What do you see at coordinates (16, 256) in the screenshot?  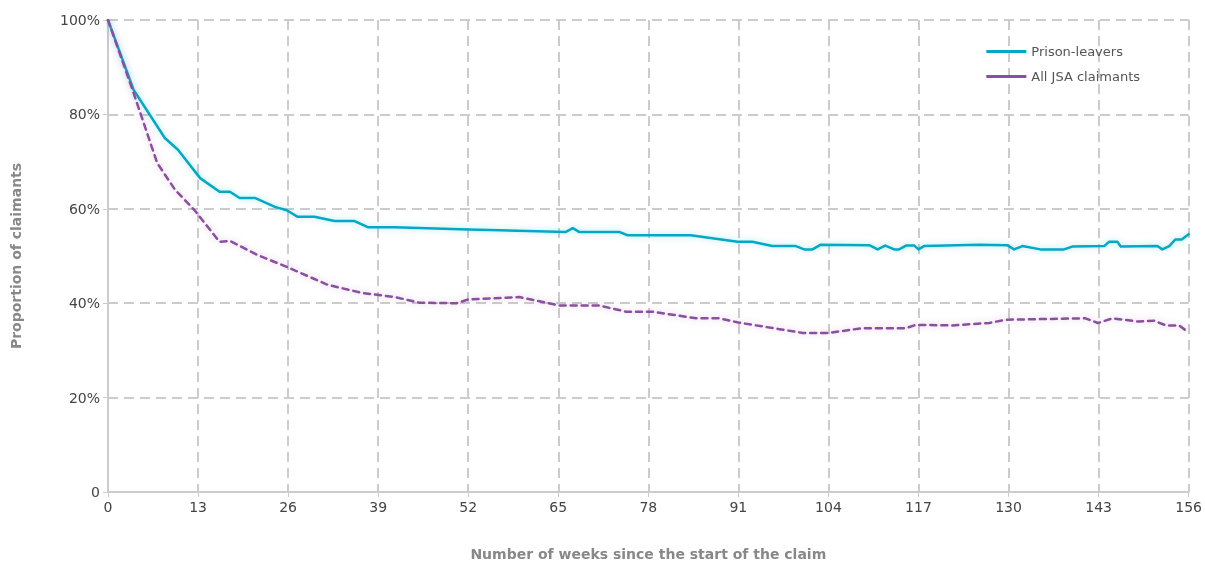 I see `y-axis-title: Proportion of claimants` at bounding box center [16, 256].